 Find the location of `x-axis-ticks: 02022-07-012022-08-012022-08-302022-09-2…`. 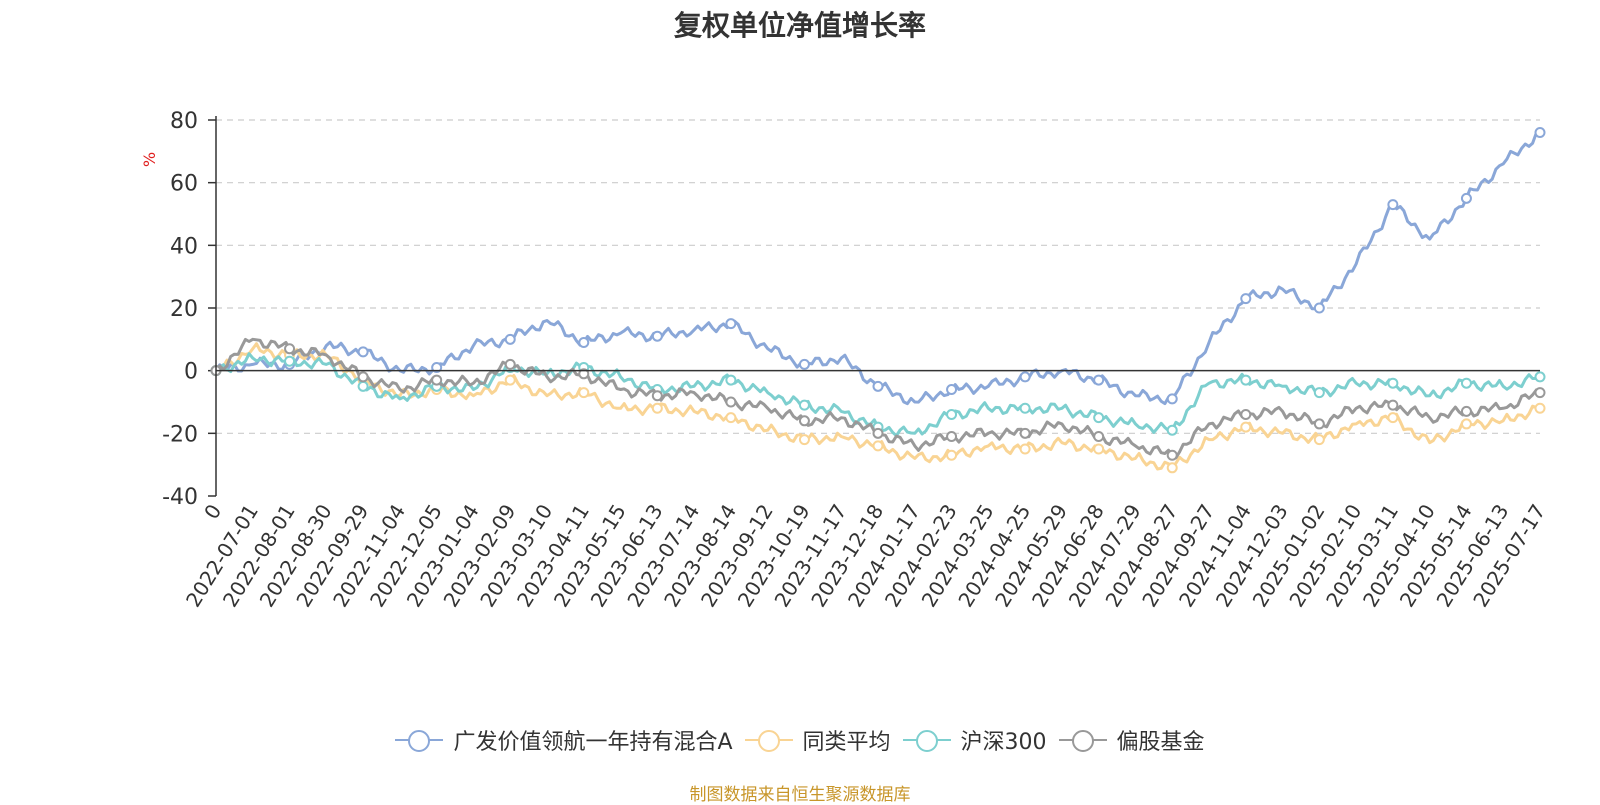

x-axis-ticks: 02022-07-012022-08-012022-08-302022-09-2… is located at coordinates (865, 555).